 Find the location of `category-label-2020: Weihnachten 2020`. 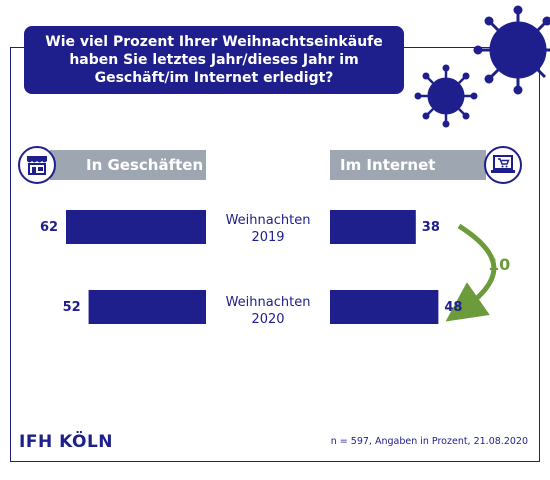

category-label-2020: Weihnachten 2020 is located at coordinates (268, 311).